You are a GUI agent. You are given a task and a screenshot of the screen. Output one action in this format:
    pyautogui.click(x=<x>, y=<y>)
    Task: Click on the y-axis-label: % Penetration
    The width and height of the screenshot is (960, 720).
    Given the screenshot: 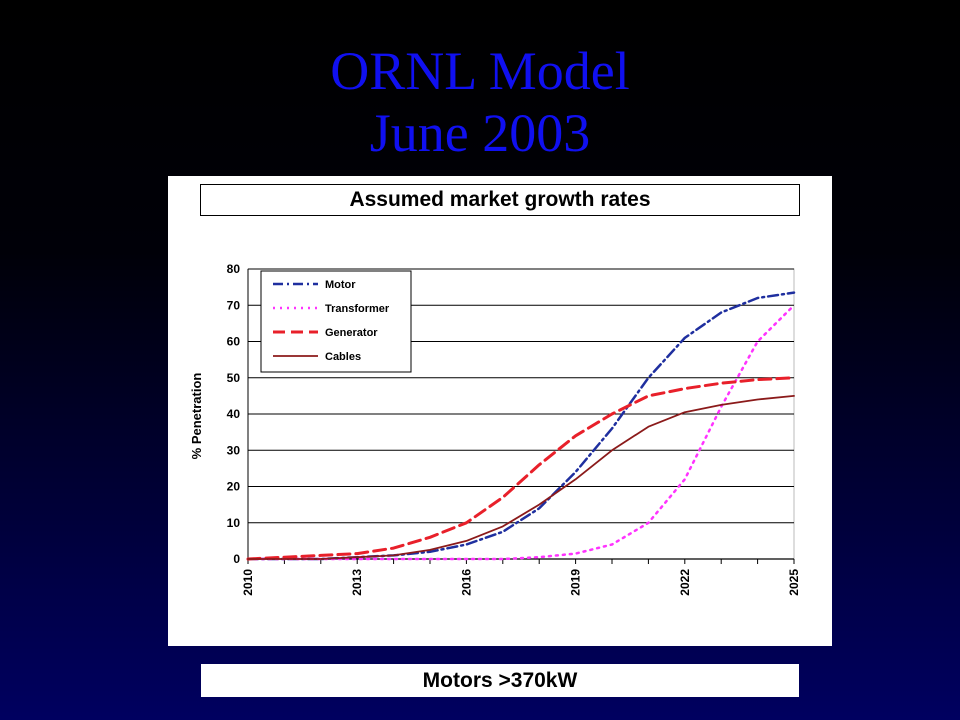 What is the action you would take?
    pyautogui.click(x=196, y=416)
    